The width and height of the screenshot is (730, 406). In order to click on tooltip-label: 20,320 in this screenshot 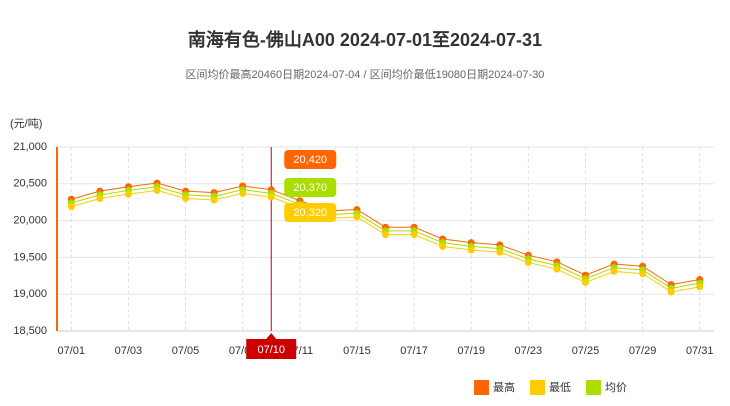, I will do `click(310, 213)`.